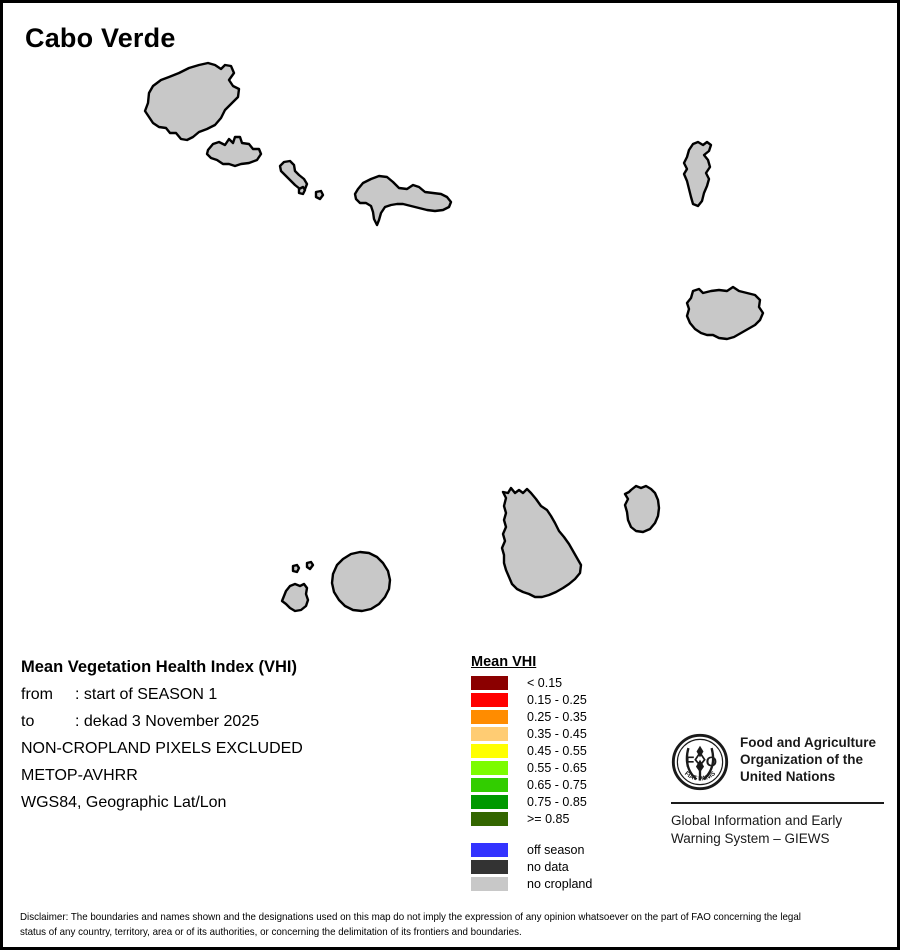 The height and width of the screenshot is (950, 900). What do you see at coordinates (711, 763) in the screenshot?
I see `svg-text: O` at bounding box center [711, 763].